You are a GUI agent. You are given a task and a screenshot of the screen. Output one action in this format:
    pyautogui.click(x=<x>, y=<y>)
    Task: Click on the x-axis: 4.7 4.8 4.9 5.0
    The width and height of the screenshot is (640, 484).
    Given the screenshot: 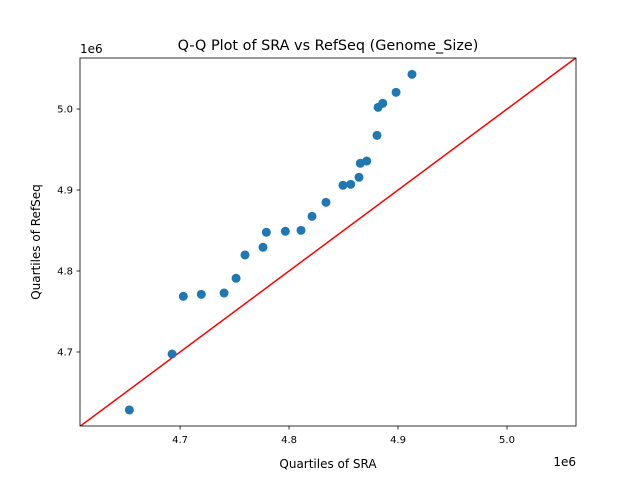 What is the action you would take?
    pyautogui.click(x=343, y=436)
    